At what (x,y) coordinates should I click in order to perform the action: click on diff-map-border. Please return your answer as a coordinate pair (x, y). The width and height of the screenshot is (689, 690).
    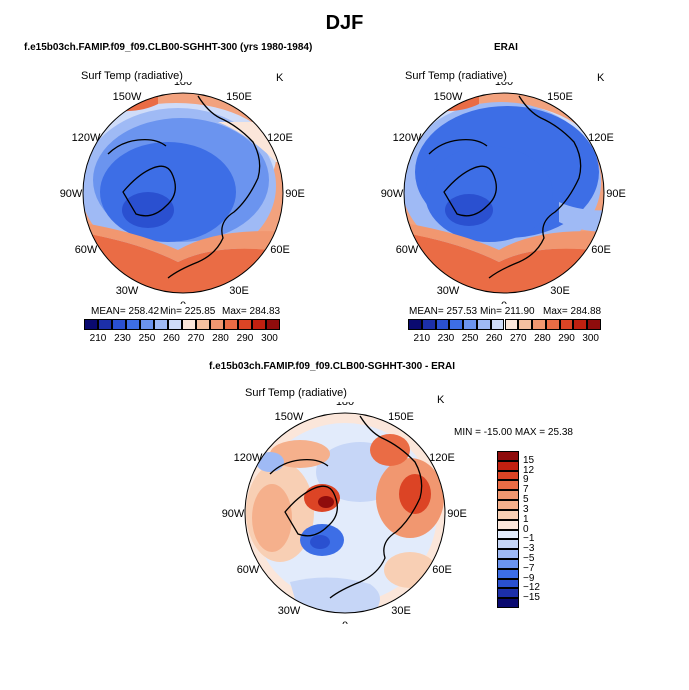
    Looking at the image, I should click on (345, 513).